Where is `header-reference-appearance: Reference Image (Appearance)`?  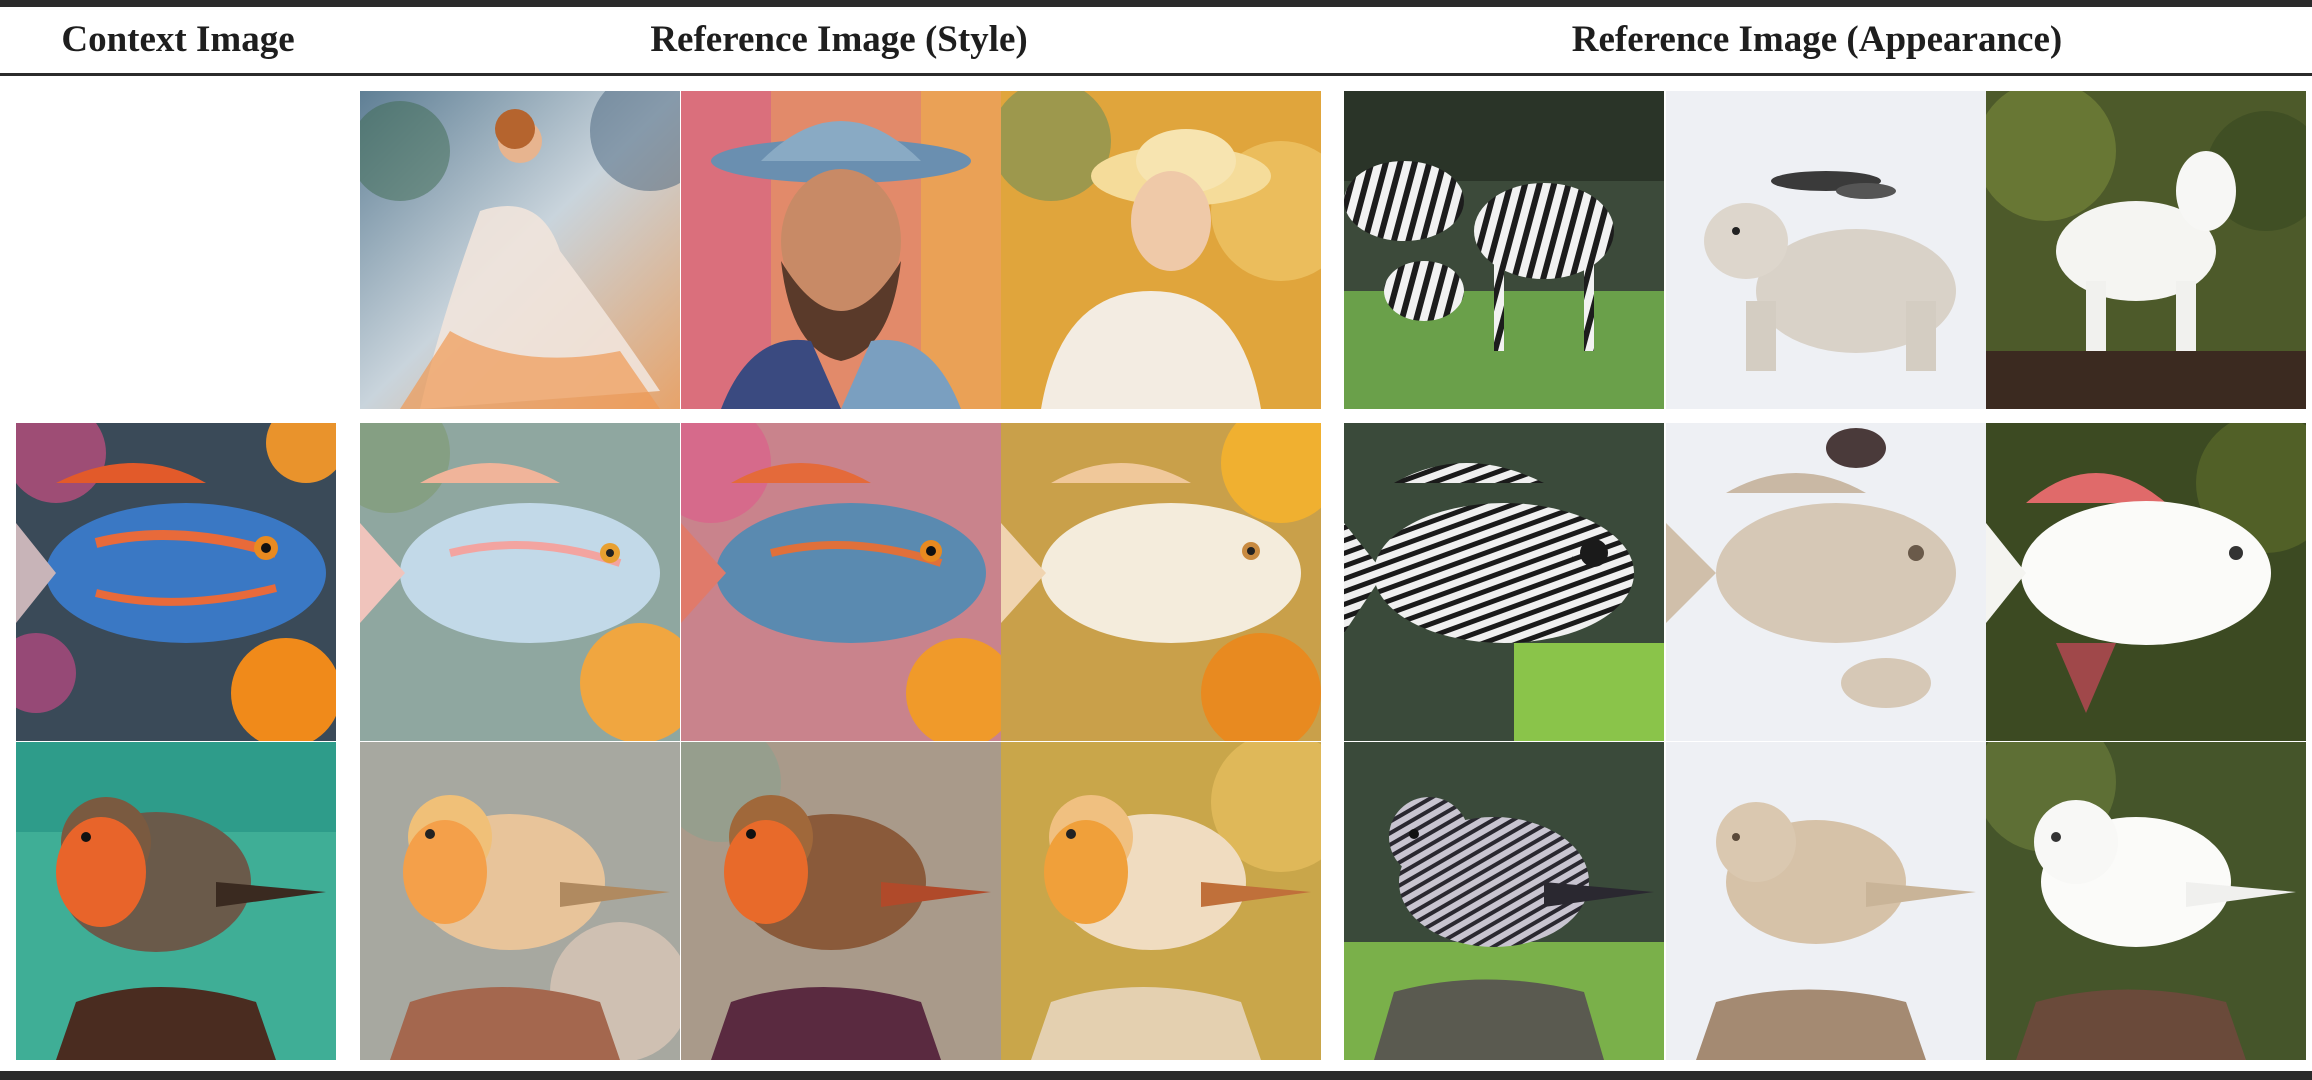
header-reference-appearance: Reference Image (Appearance) is located at coordinates (1817, 39).